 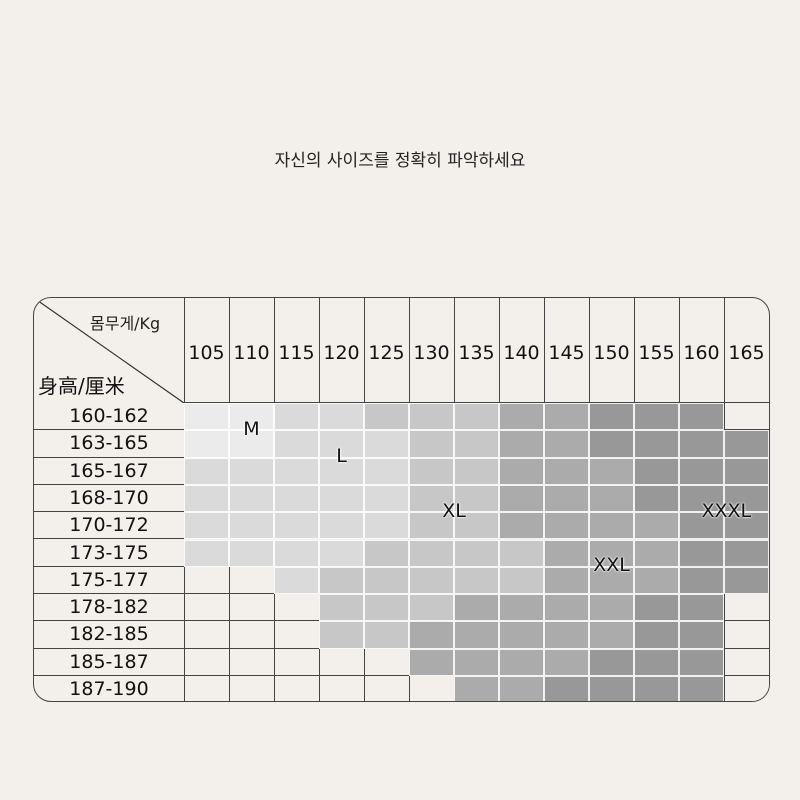 I want to click on height-row-label: 168-170, so click(x=109, y=497).